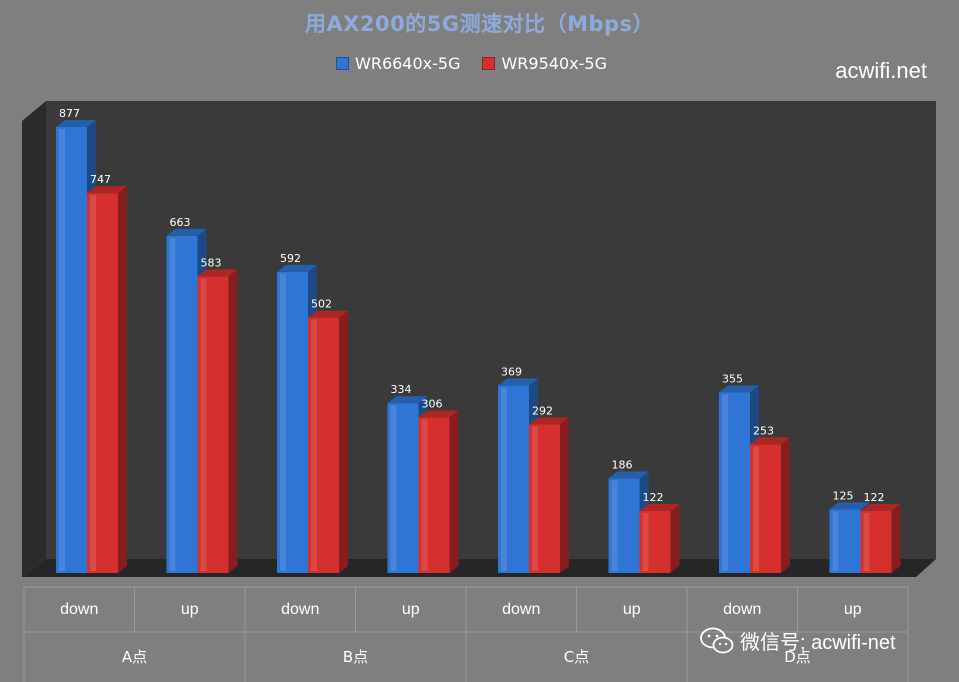 This screenshot has height=682, width=959. What do you see at coordinates (732, 378) in the screenshot?
I see `data-label-series-1-6: 355` at bounding box center [732, 378].